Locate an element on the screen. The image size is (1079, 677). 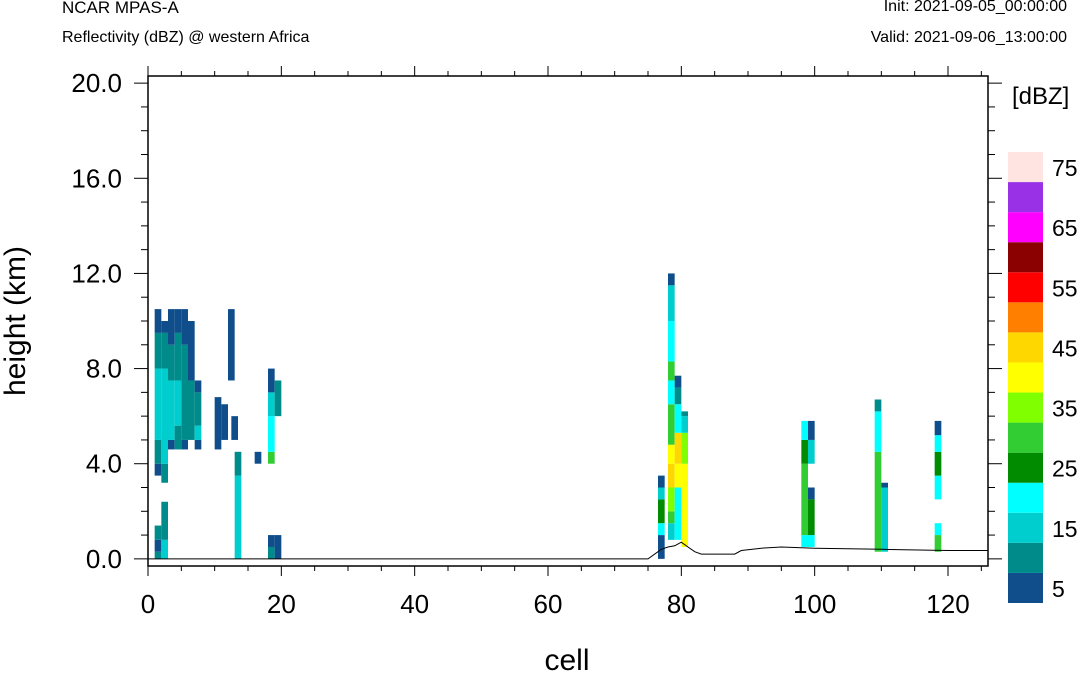
colorbar-label: 15 is located at coordinates (1065, 529).